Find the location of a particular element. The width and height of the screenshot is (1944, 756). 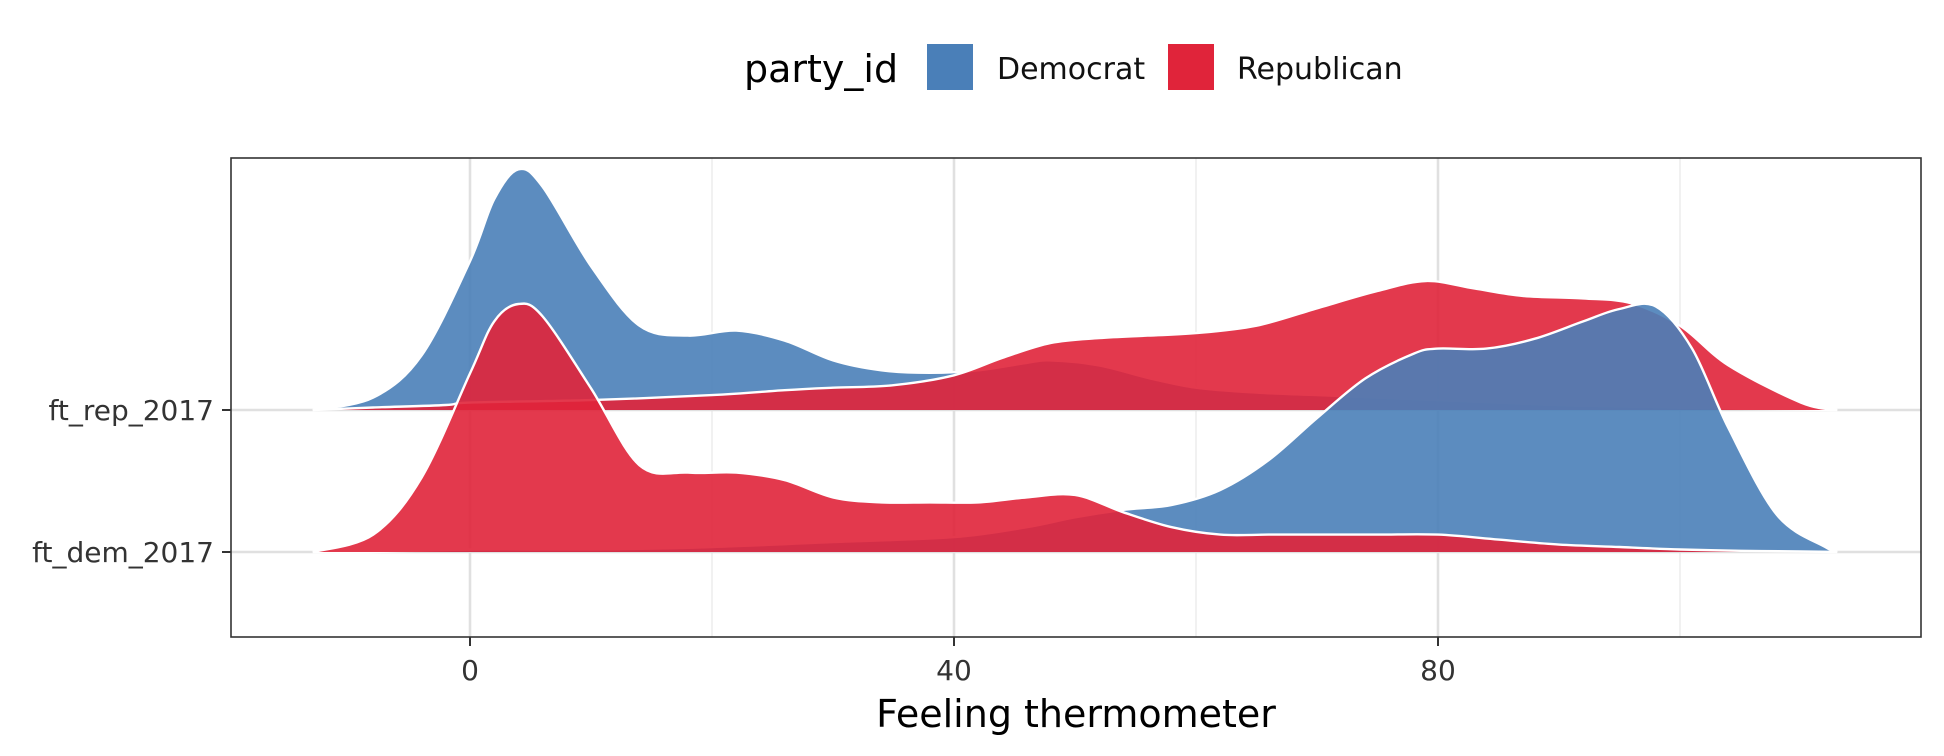

legend-label-republican: Republican is located at coordinates (1320, 69).